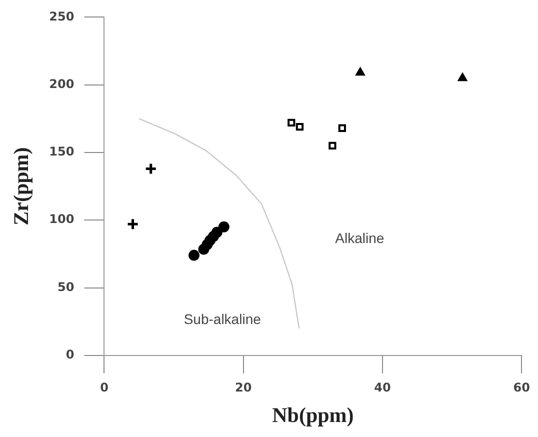 This screenshot has width=538, height=437. What do you see at coordinates (223, 319) in the screenshot?
I see `annotation: Sub-alkaline` at bounding box center [223, 319].